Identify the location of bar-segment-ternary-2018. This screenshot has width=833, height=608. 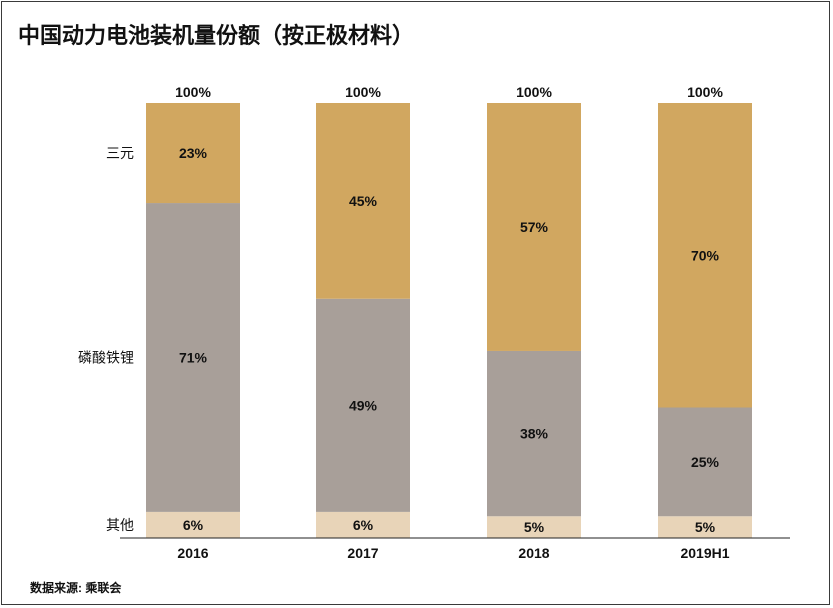
(534, 227).